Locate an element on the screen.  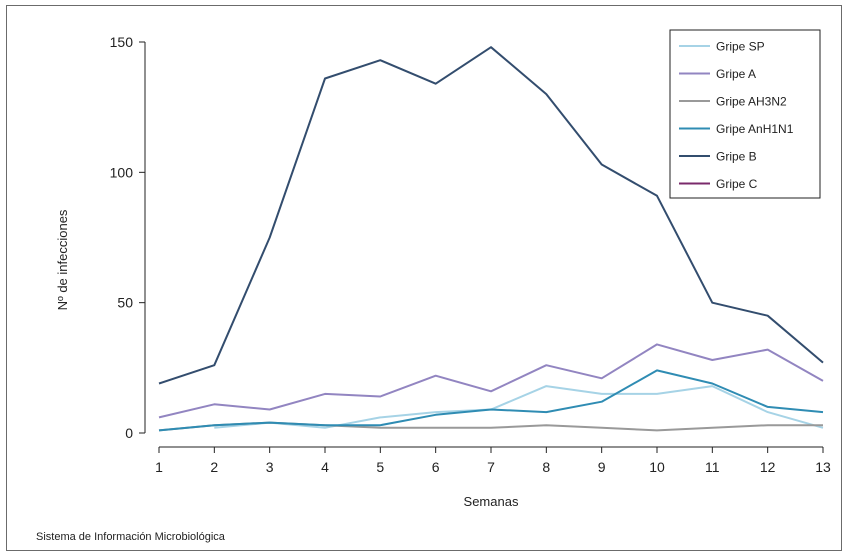
x-tick-label: 9 is located at coordinates (602, 467).